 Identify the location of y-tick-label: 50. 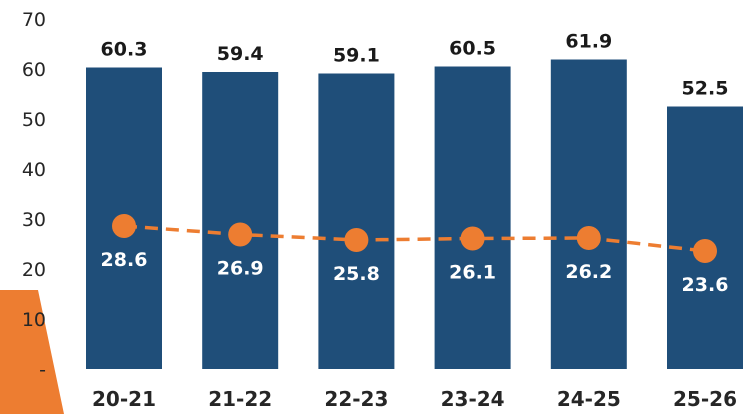
(34, 120).